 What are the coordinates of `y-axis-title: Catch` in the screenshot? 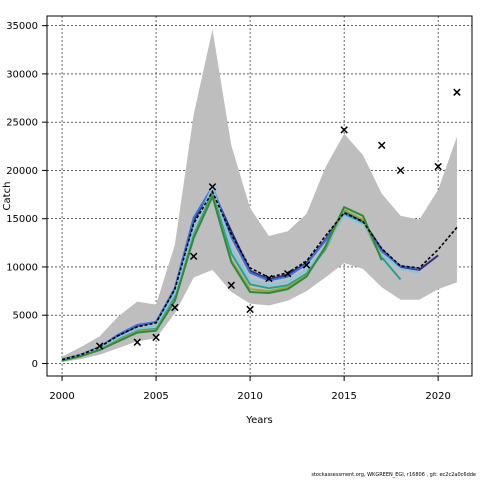 It's located at (7, 196).